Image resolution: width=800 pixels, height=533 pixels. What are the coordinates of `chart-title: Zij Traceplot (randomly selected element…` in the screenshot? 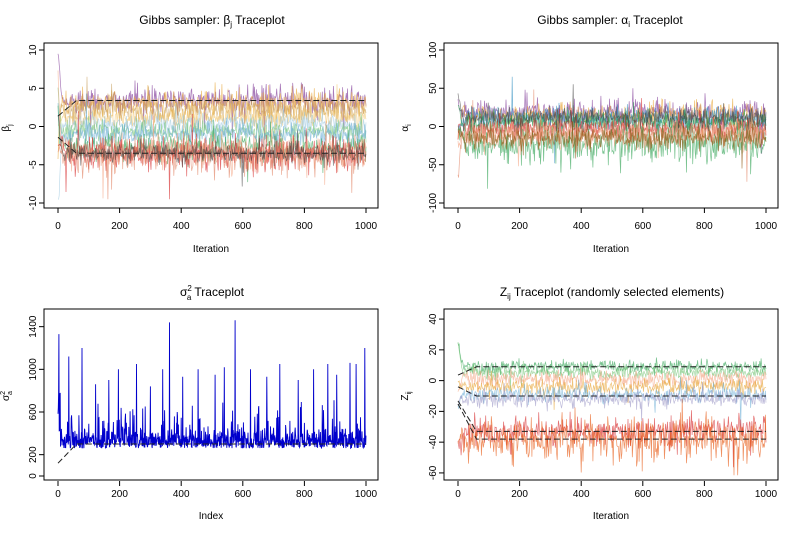 It's located at (612, 293).